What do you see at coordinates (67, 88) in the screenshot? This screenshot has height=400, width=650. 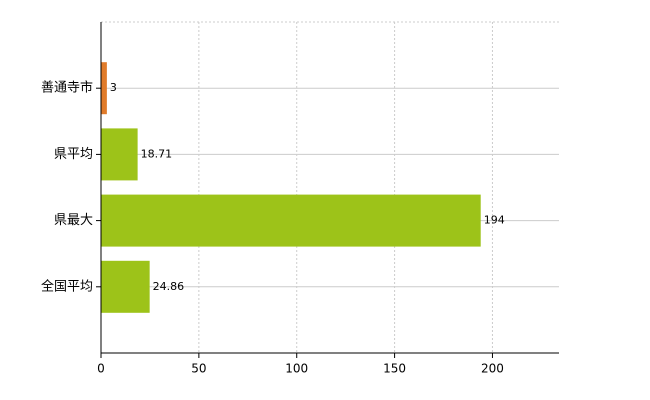 I see `y-tick-label: 善通寺市` at bounding box center [67, 88].